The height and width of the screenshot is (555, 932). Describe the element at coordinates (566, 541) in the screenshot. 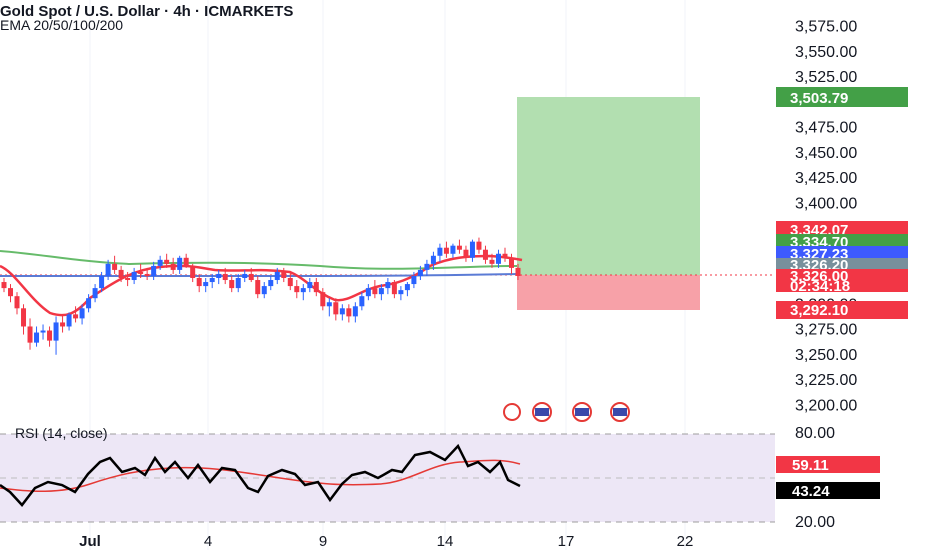

I see `time-tick: 17` at that location.